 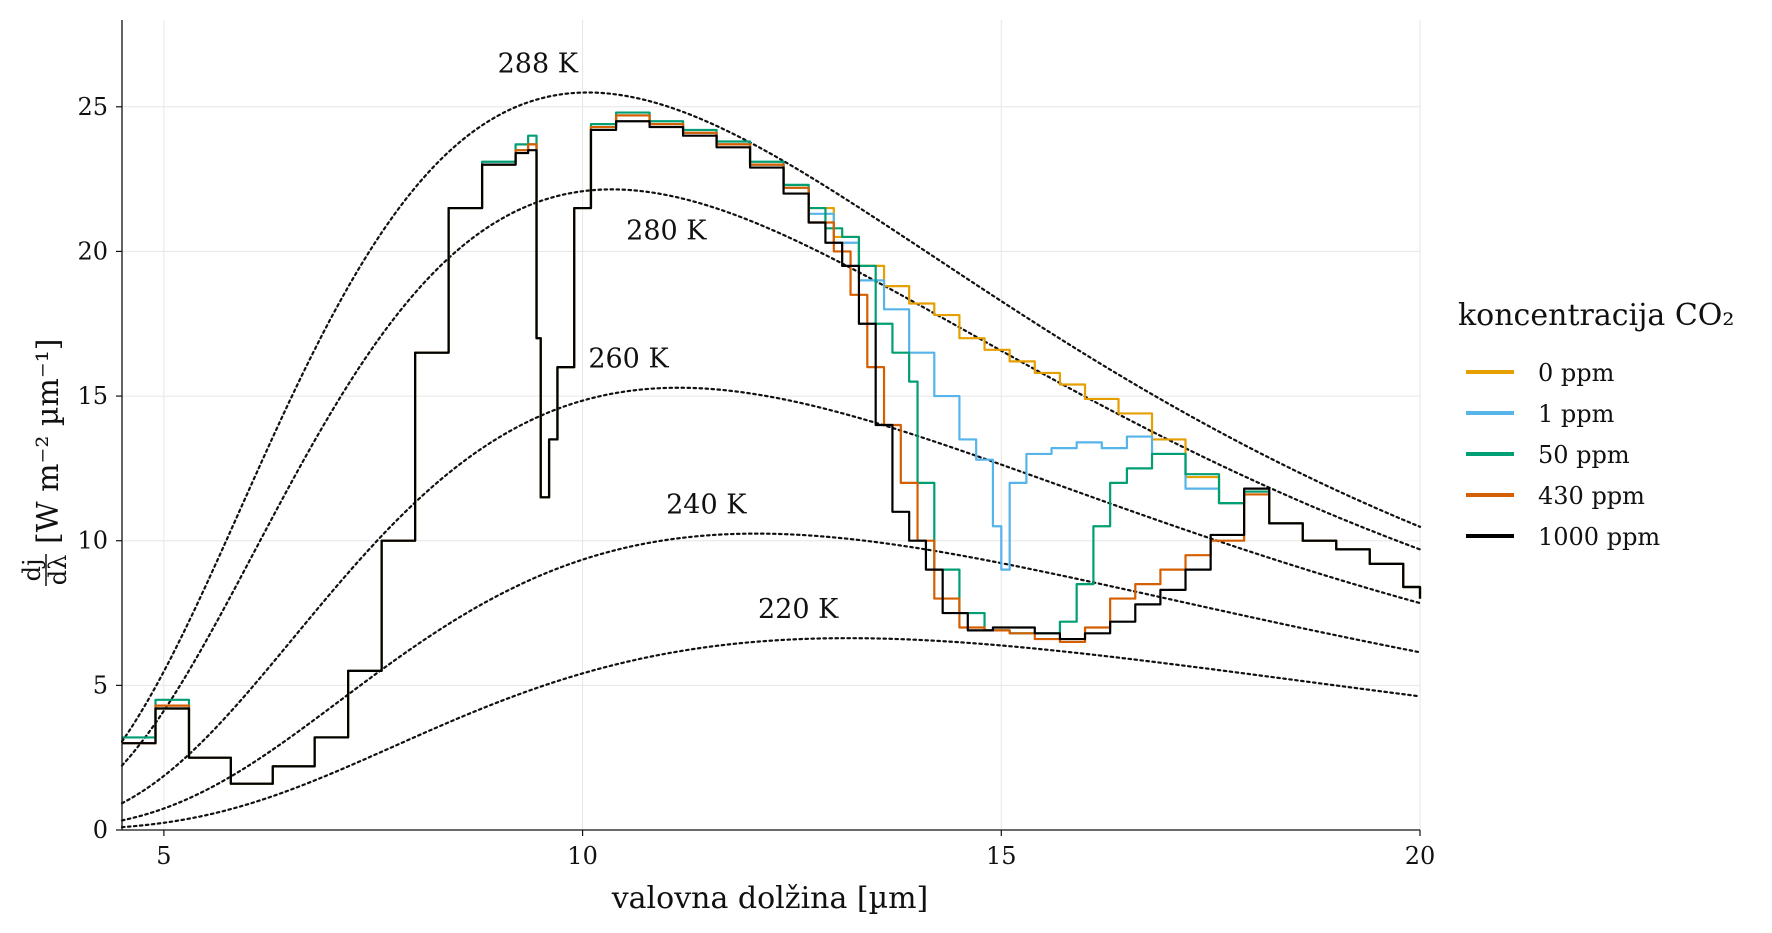 What do you see at coordinates (92, 396) in the screenshot?
I see `y-tick-label: 15` at bounding box center [92, 396].